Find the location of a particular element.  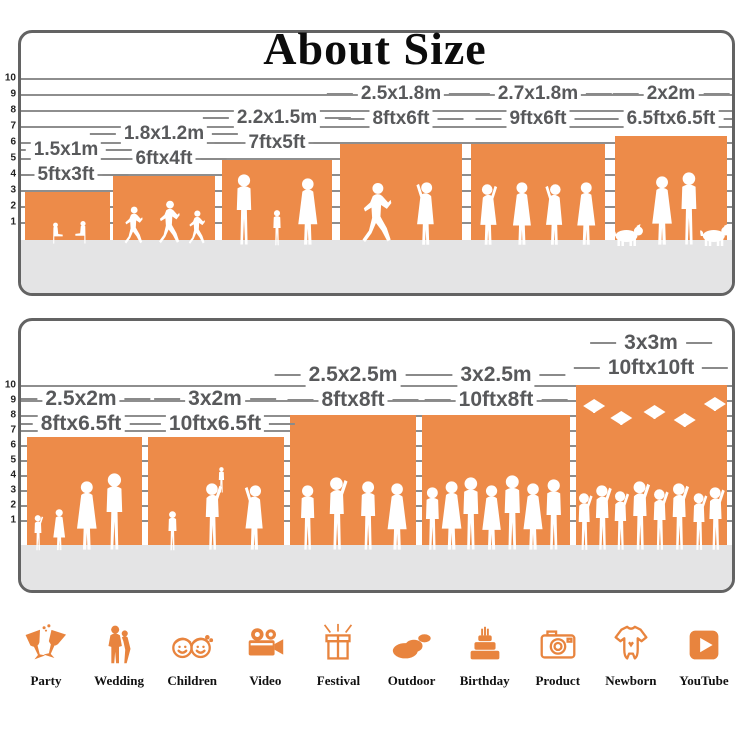

size-label-feet-text: 6.5ftx6.5ft is located at coordinates (671, 119).